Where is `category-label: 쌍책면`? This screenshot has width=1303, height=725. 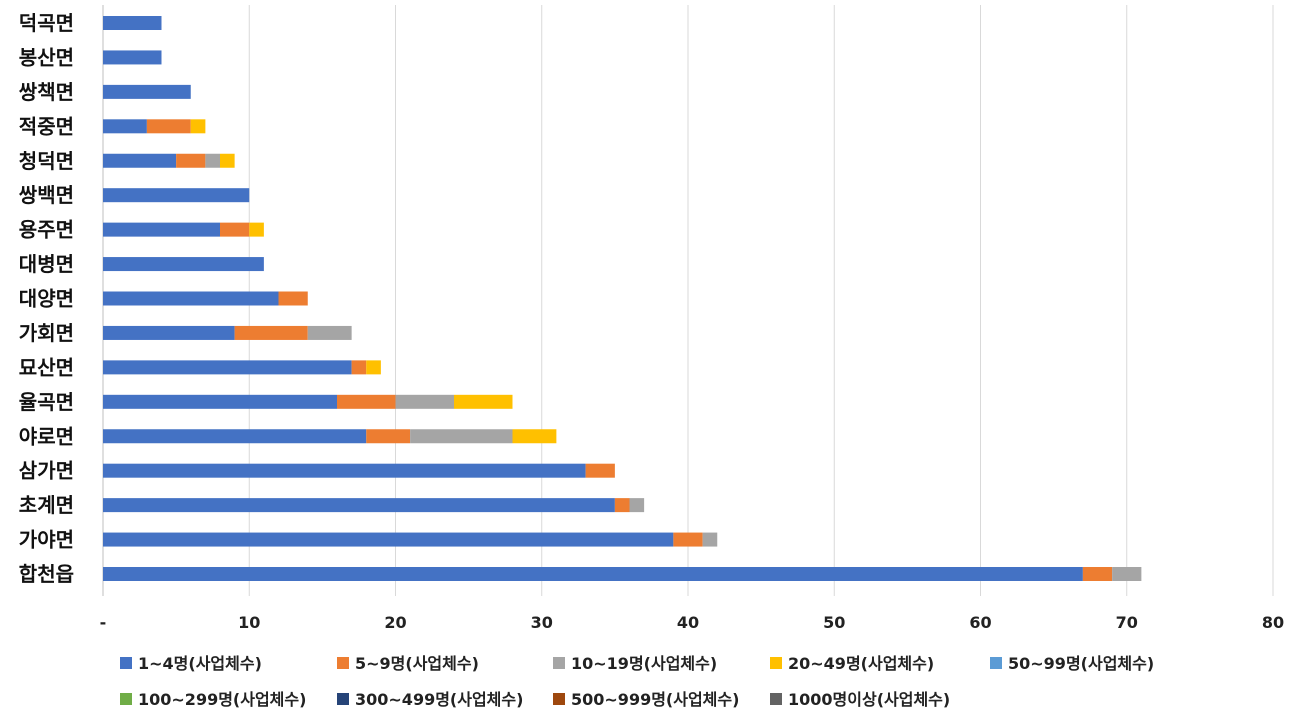 category-label: 쌍책면 is located at coordinates (46, 92).